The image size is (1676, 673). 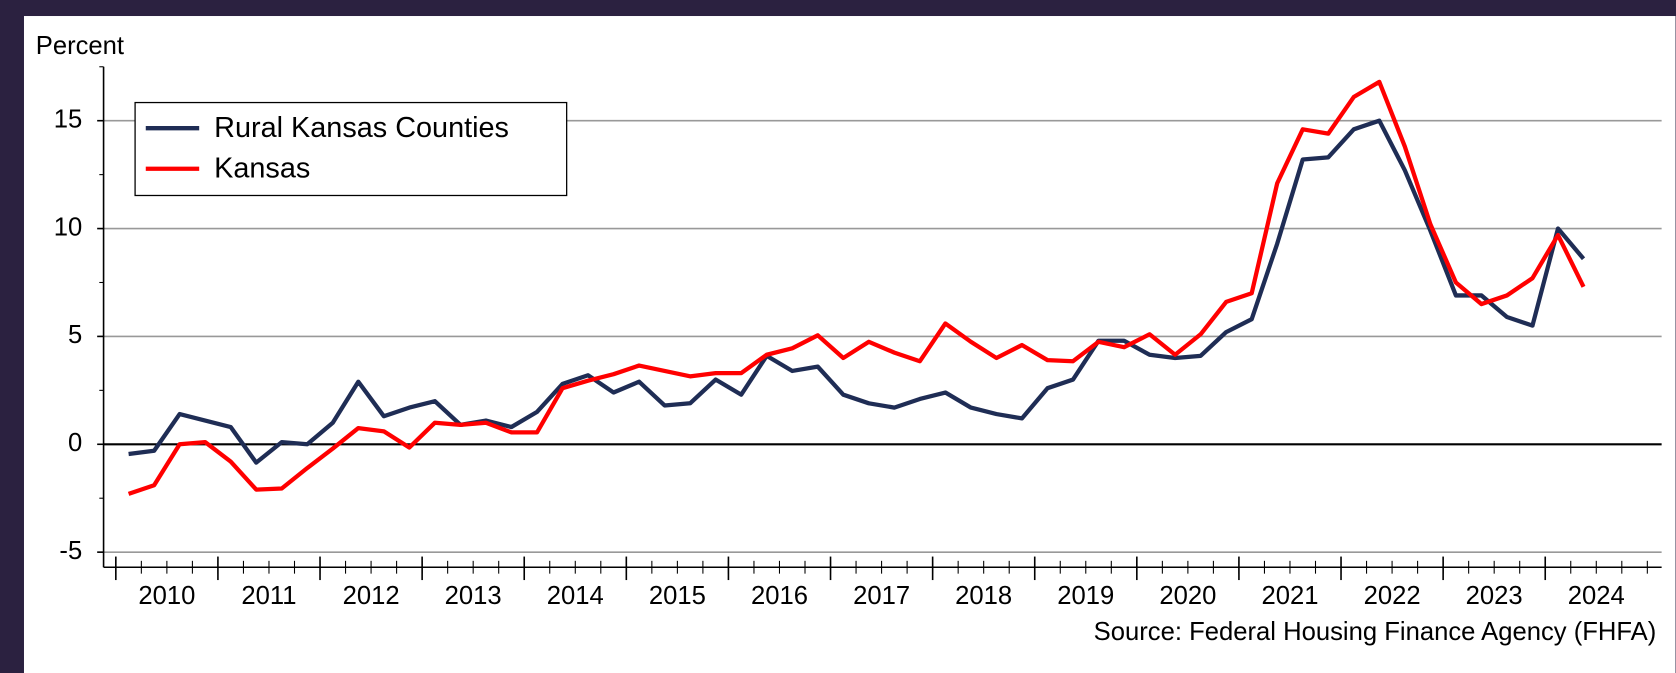 What do you see at coordinates (1085, 596) in the screenshot?
I see `x-tick-label: 2019` at bounding box center [1085, 596].